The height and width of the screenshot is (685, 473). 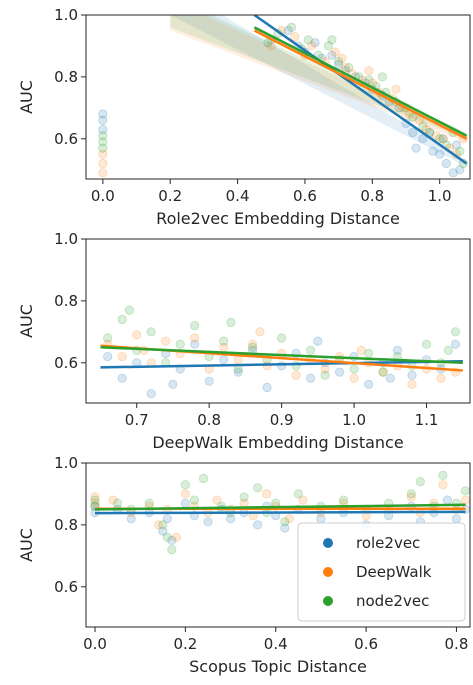 I want to click on x-tick-label: 0.0, so click(x=103, y=196).